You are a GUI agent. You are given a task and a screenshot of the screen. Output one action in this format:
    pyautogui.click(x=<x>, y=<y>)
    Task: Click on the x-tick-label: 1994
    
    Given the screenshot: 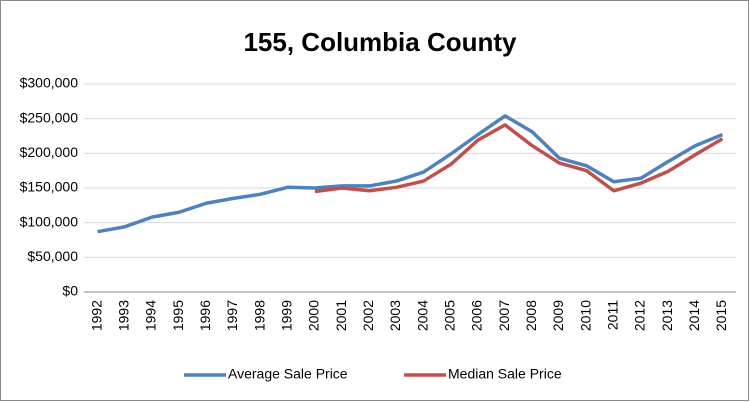 What is the action you would take?
    pyautogui.click(x=151, y=315)
    